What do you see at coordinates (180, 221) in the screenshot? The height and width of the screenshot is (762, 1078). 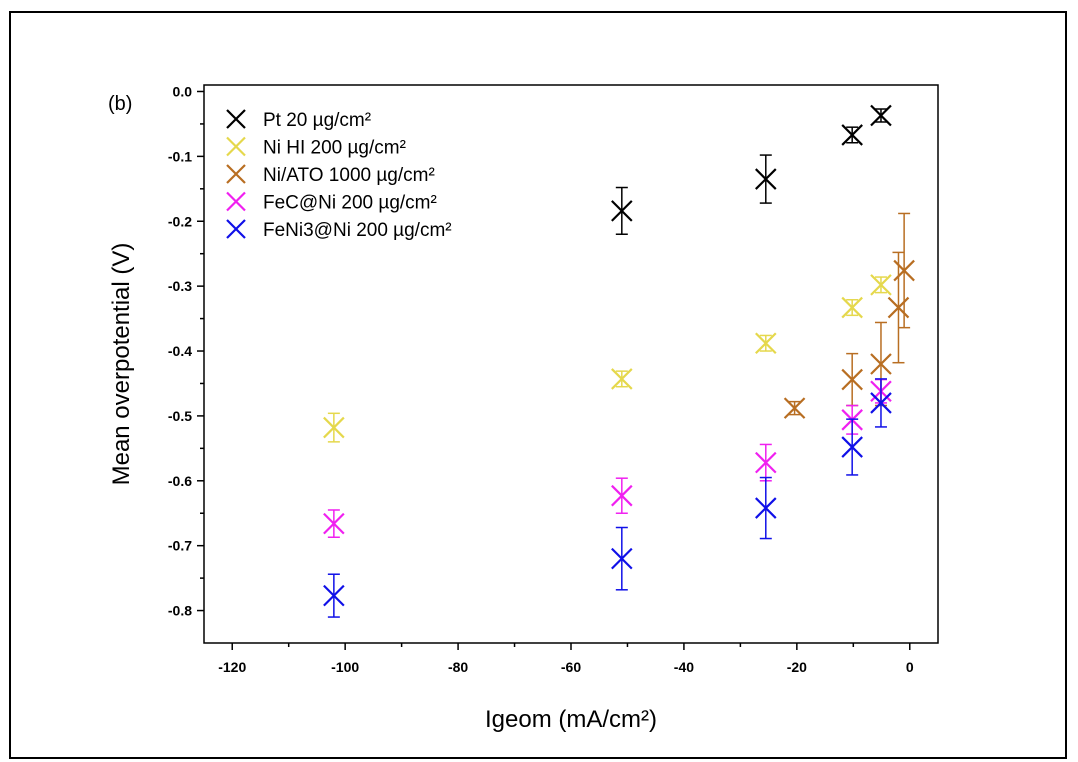 I see `y-tick-label: -0.2` at bounding box center [180, 221].